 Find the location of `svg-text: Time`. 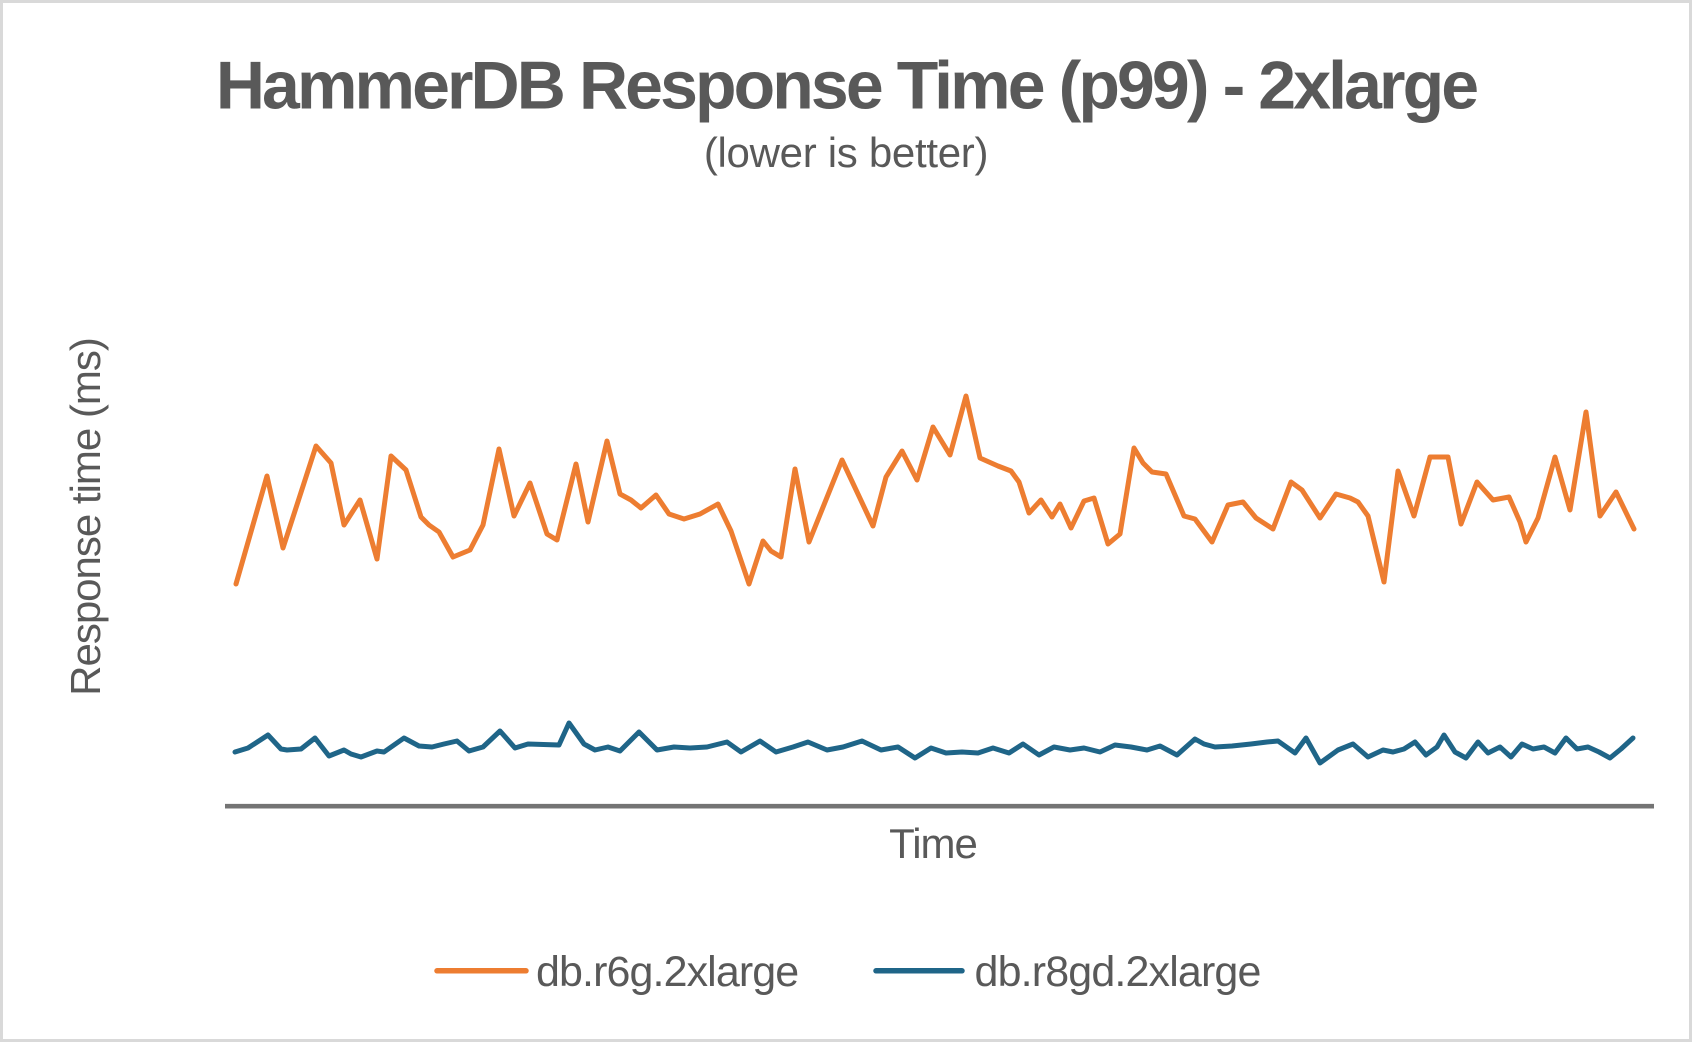

svg-text: Time is located at coordinates (933, 843).